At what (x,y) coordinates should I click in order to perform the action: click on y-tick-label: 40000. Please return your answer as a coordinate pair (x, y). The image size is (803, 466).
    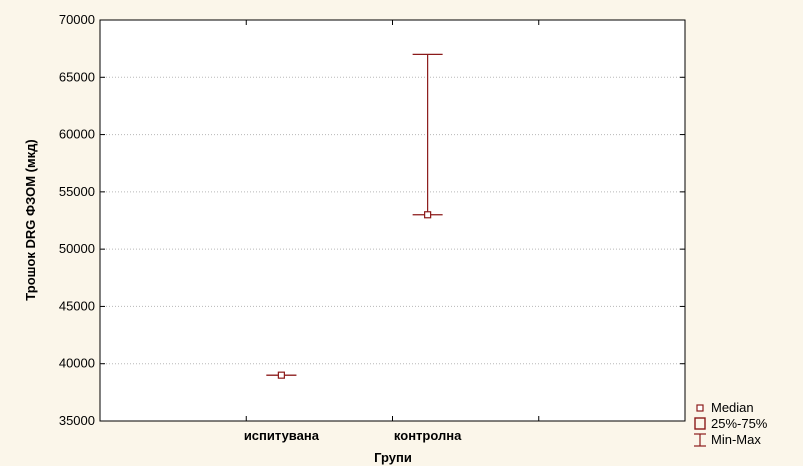
    Looking at the image, I should click on (77, 363).